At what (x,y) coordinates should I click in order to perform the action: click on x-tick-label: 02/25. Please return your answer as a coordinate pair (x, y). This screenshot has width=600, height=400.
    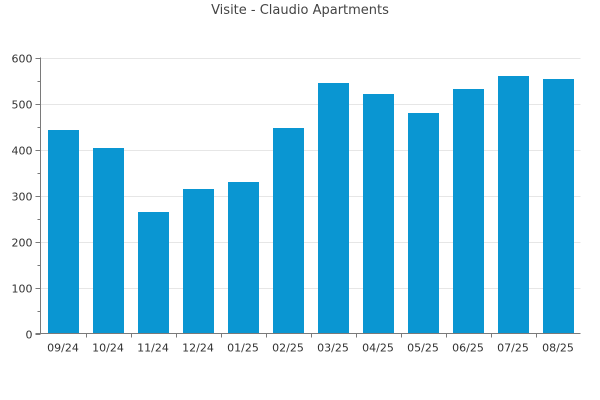
    Looking at the image, I should click on (288, 348).